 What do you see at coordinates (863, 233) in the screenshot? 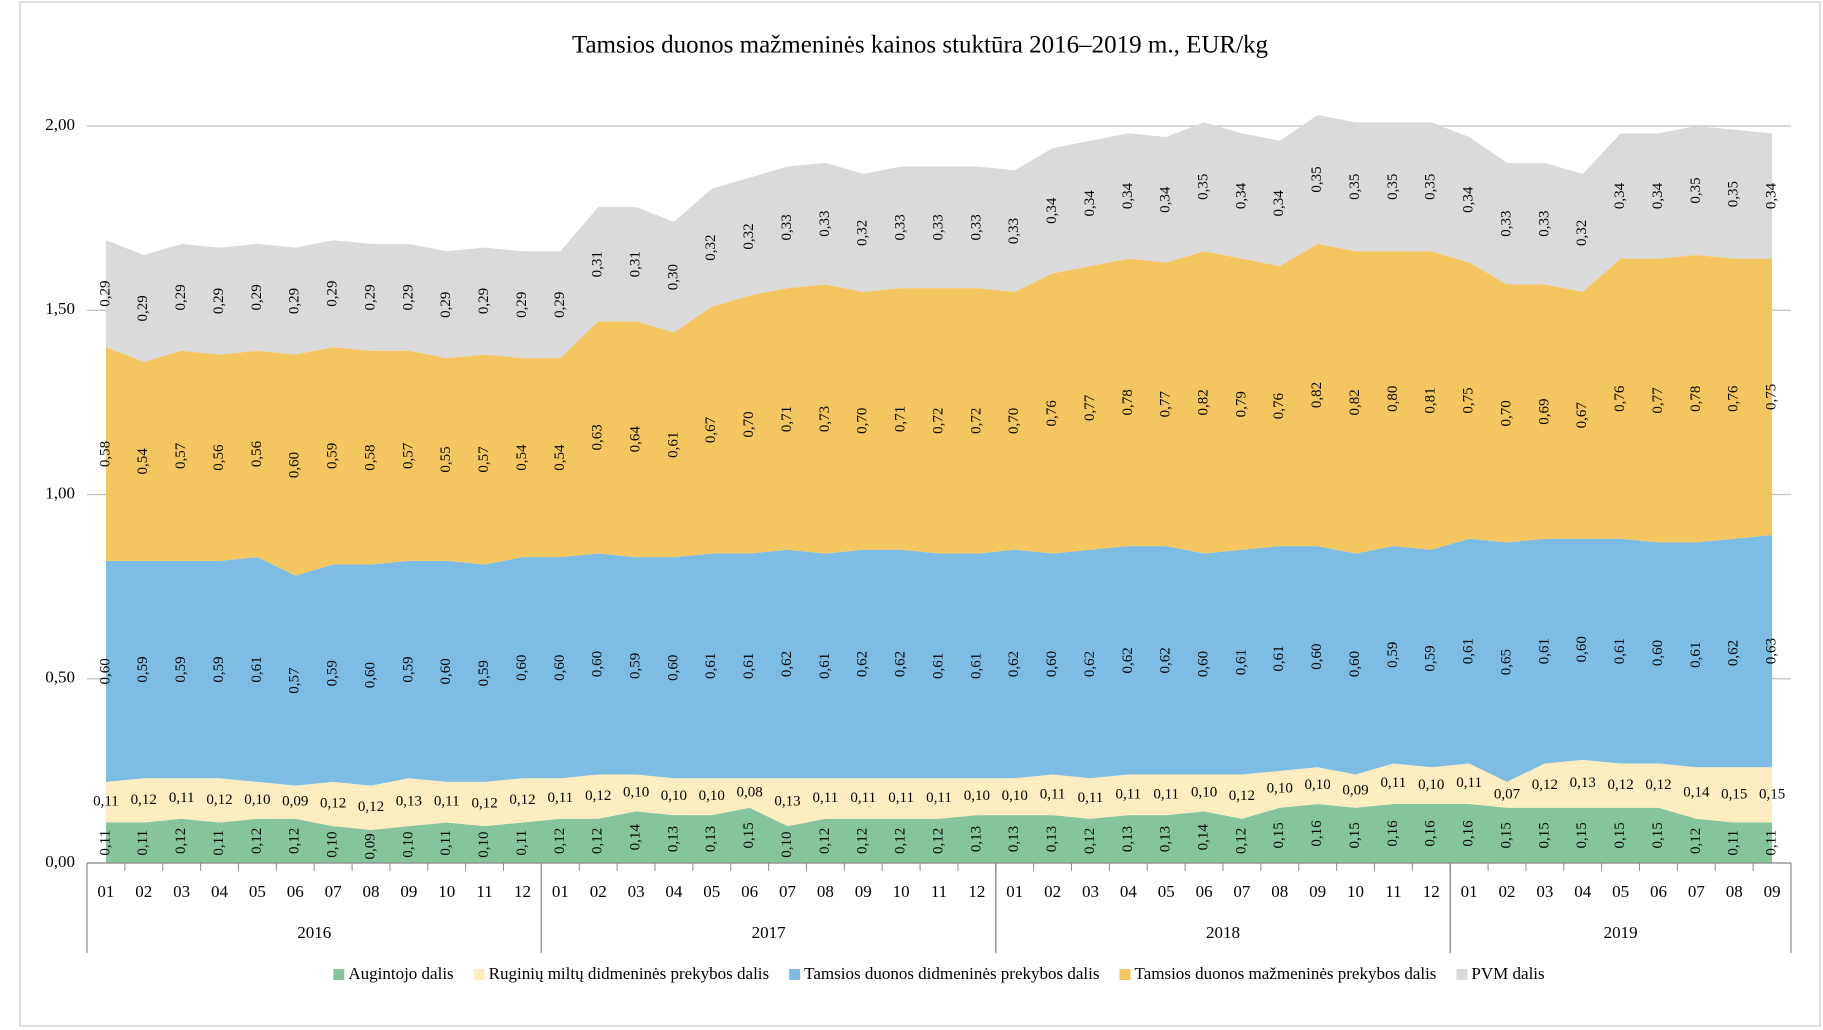
I see `data-label: 0,32` at bounding box center [863, 233].